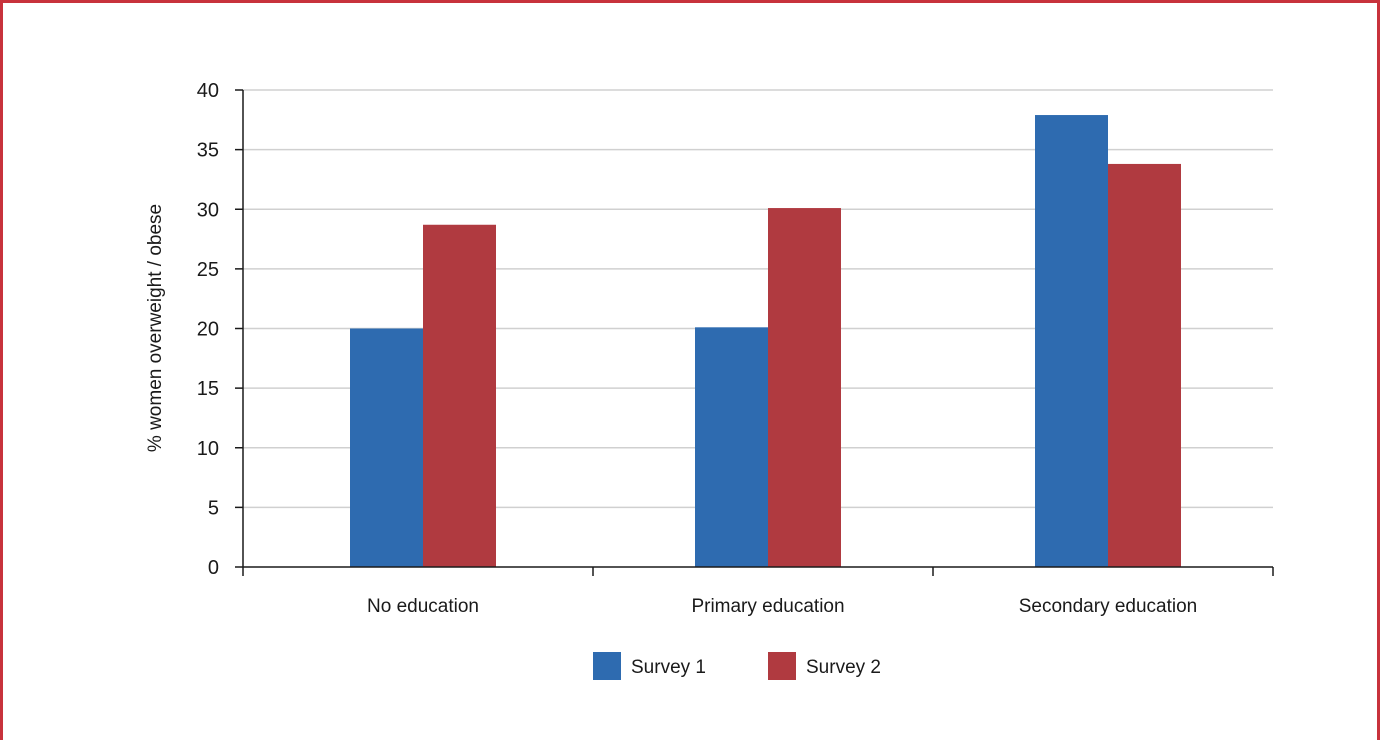  Describe the element at coordinates (213, 568) in the screenshot. I see `y-tick-label: 0` at that location.